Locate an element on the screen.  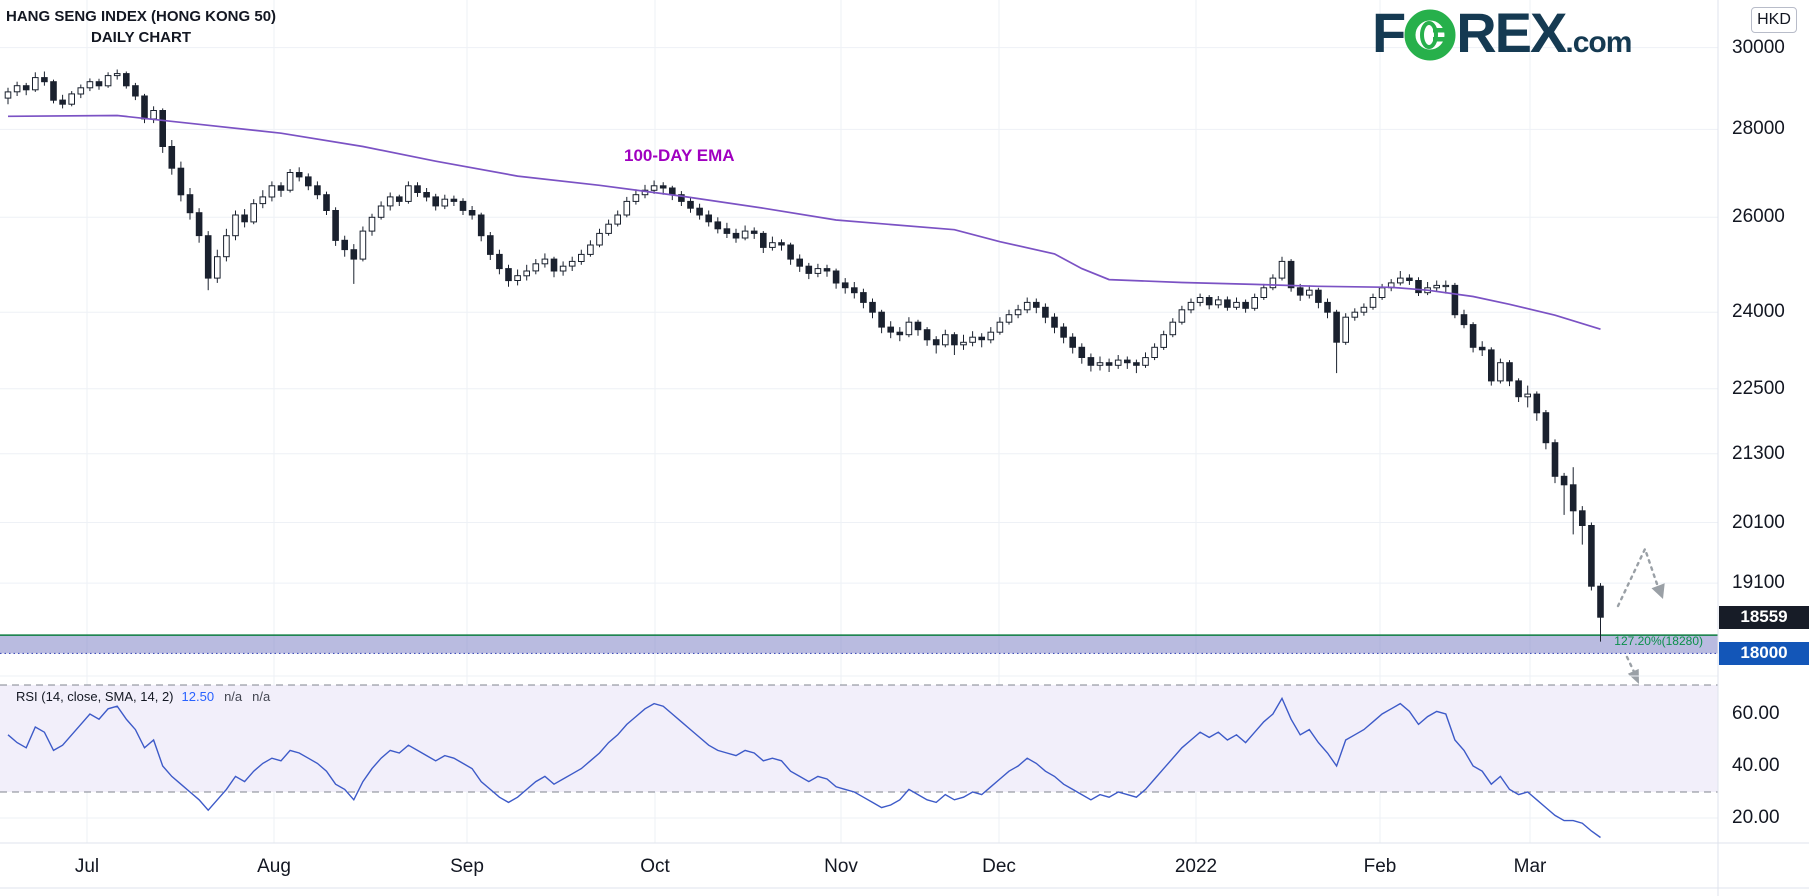
logo-text-com: .com is located at coordinates (1598, 42).